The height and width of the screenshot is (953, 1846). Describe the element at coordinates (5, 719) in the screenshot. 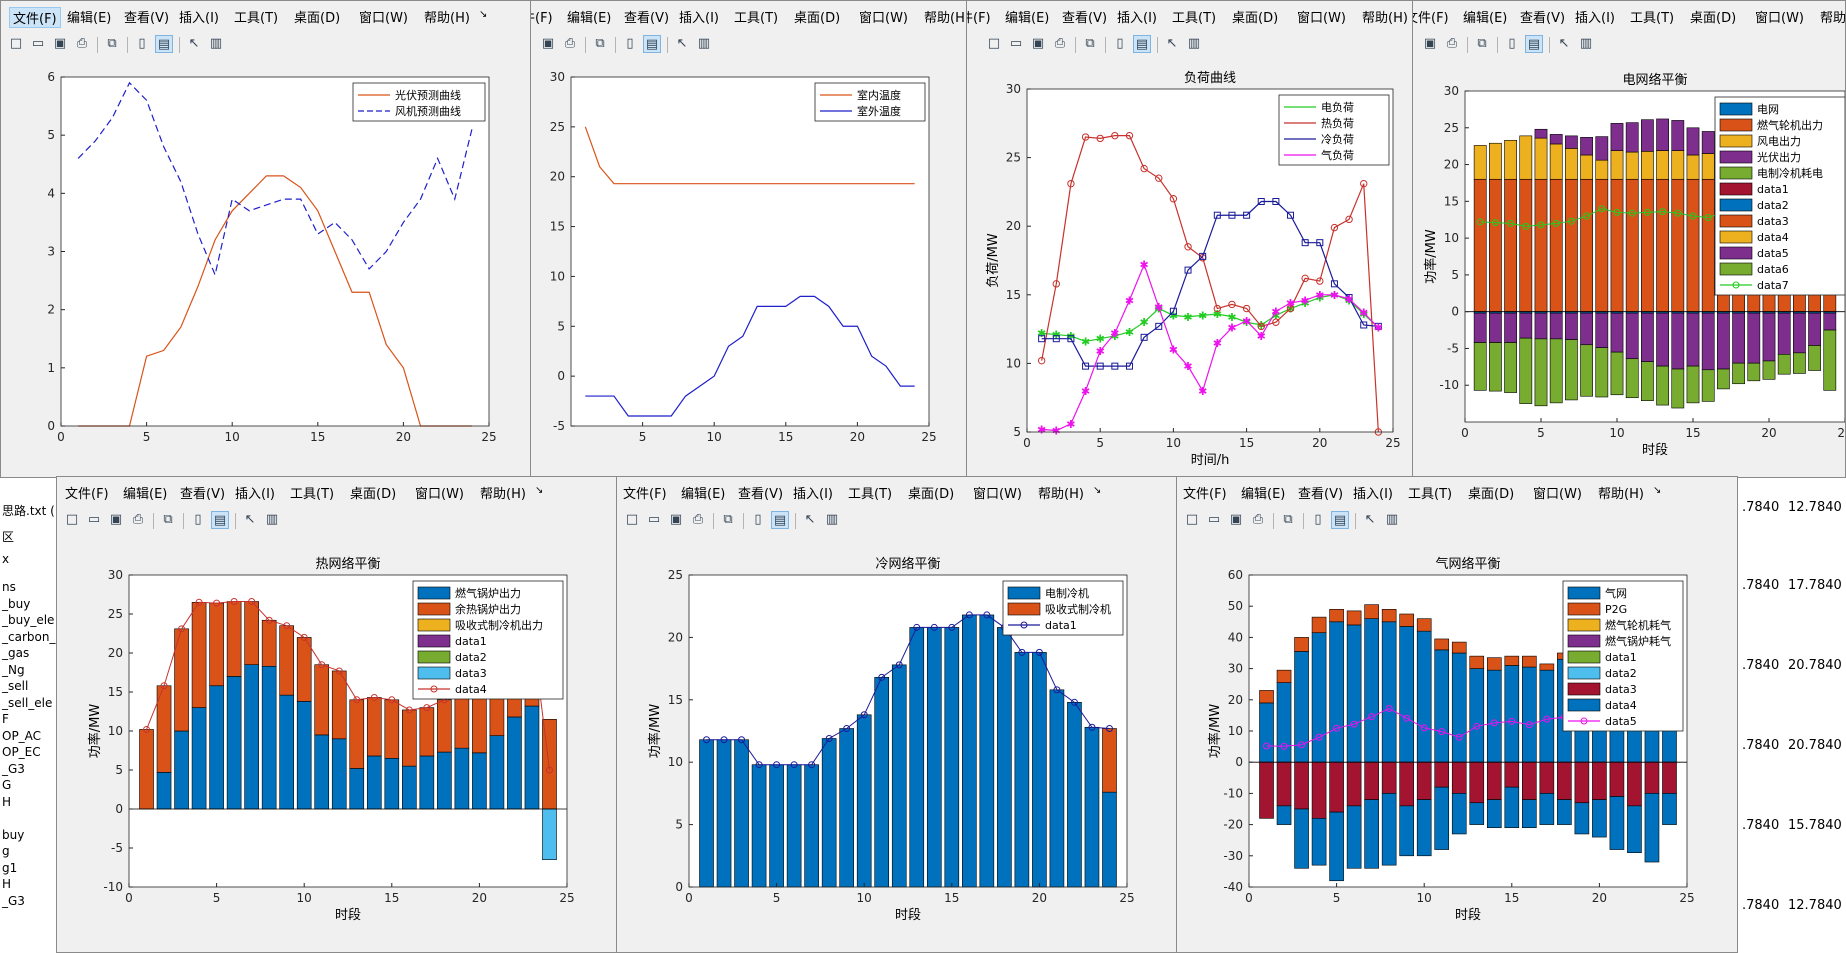

I see `workspace-variable: F` at that location.